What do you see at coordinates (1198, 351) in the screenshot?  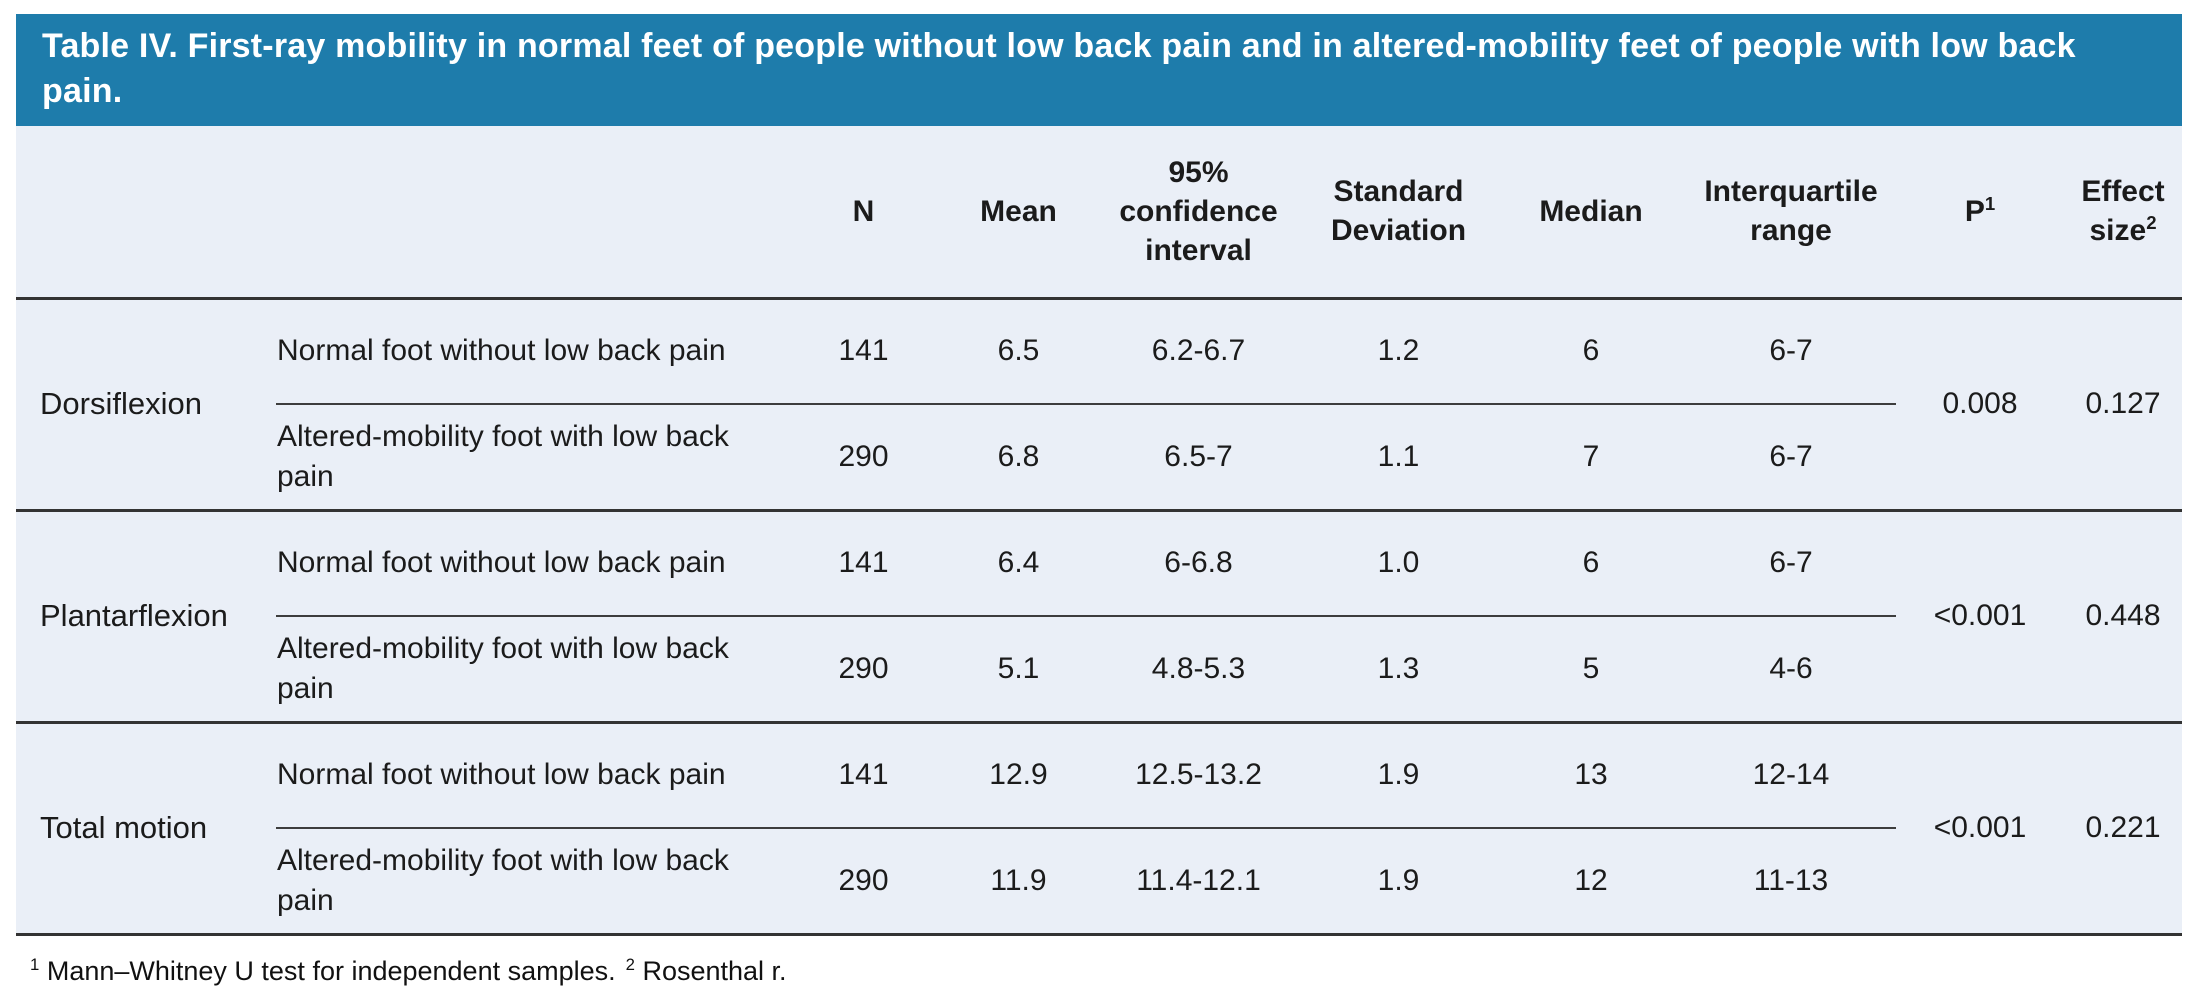 I see `ci-cell: 6.2-6.7` at bounding box center [1198, 351].